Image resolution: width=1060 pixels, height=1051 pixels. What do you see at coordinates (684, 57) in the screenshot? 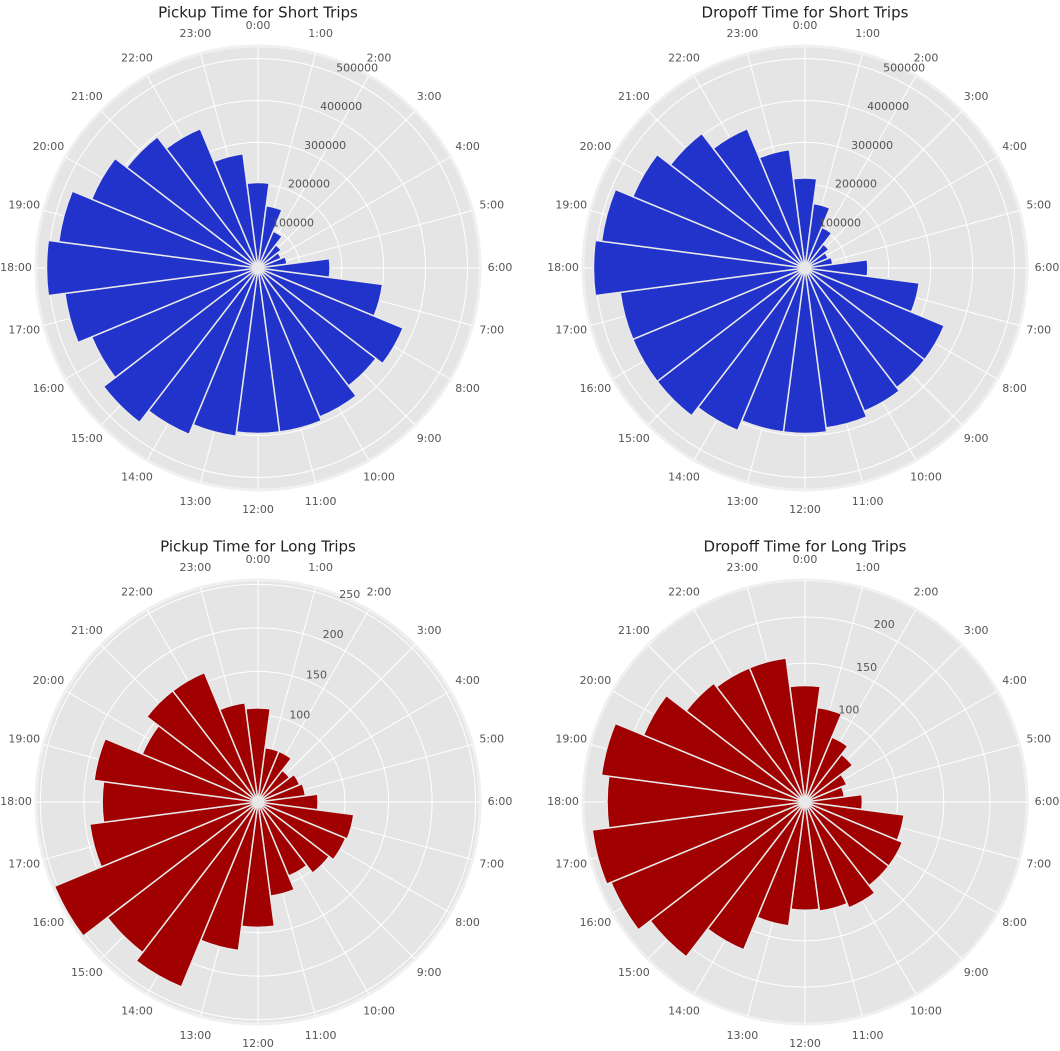
I see `category-label: 22:00` at bounding box center [684, 57].